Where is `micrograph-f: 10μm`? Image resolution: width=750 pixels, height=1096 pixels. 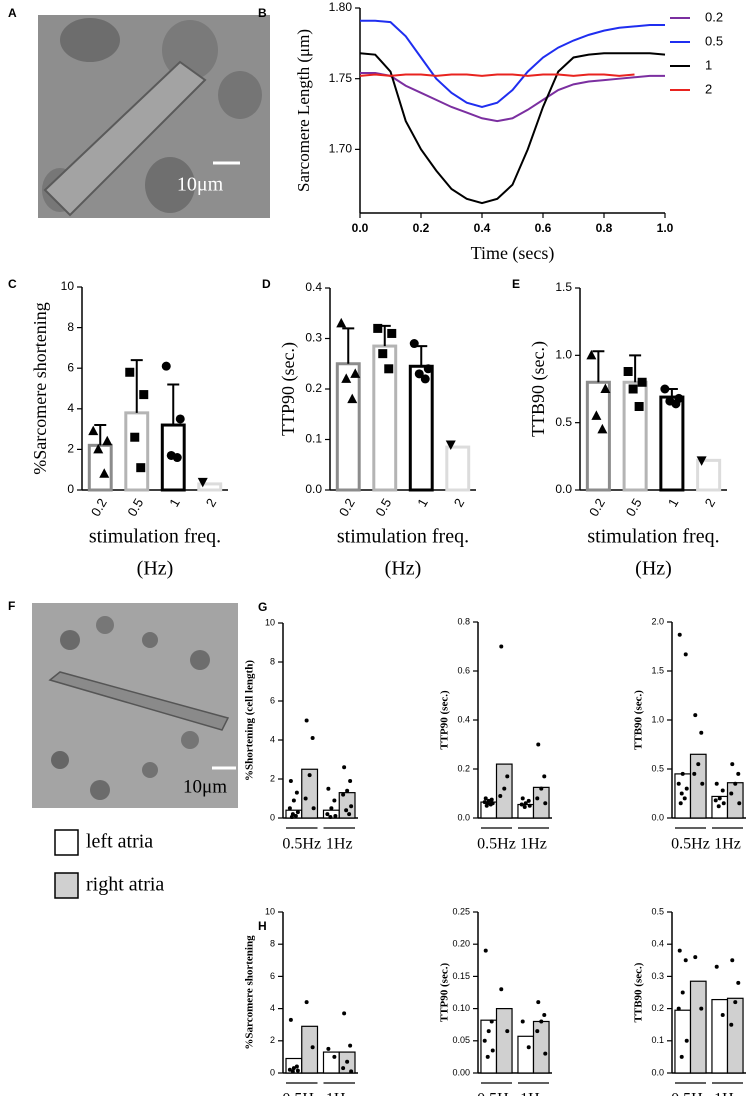 micrograph-f: 10μm is located at coordinates (135, 705).